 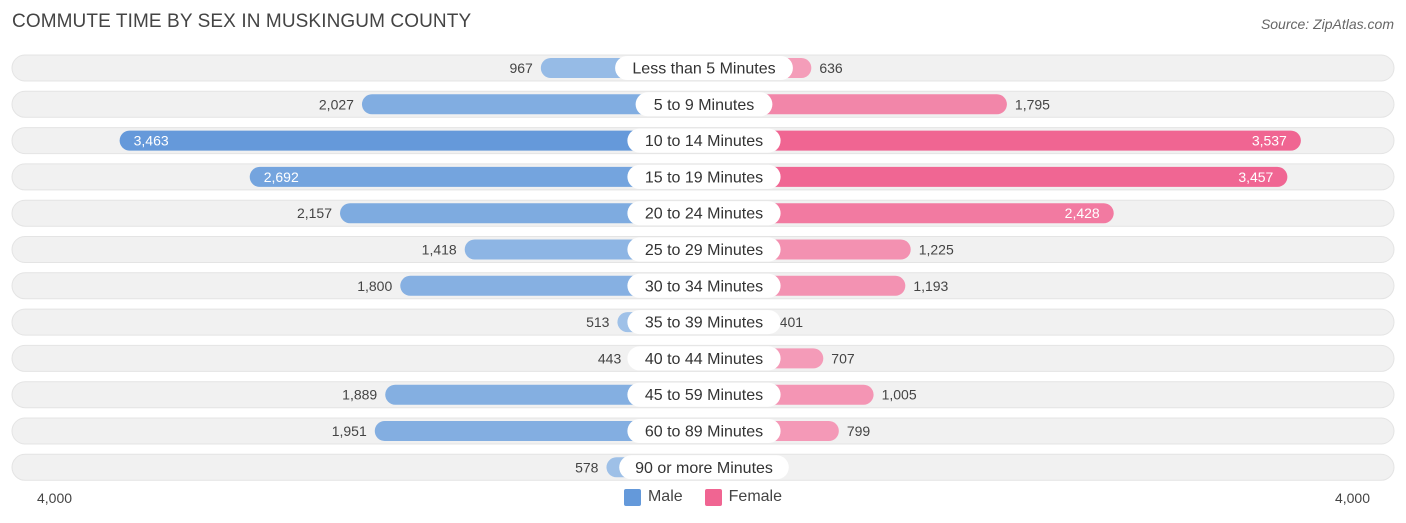 I want to click on male-value-label: 2,027, so click(x=336, y=104).